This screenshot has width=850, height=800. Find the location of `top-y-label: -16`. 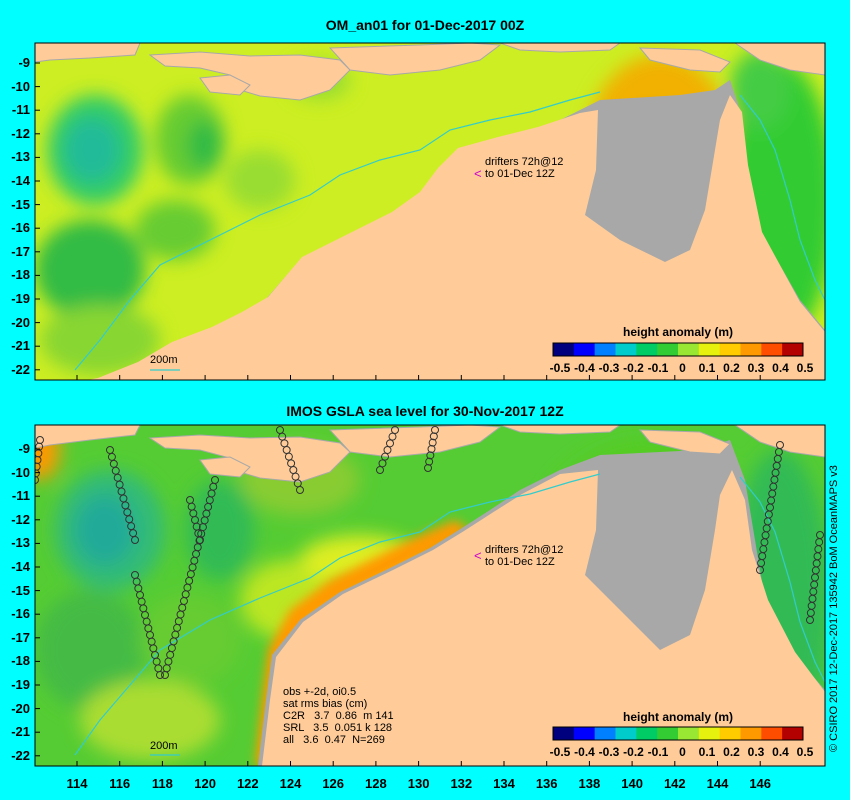

top-y-label: -16 is located at coordinates (20, 228).